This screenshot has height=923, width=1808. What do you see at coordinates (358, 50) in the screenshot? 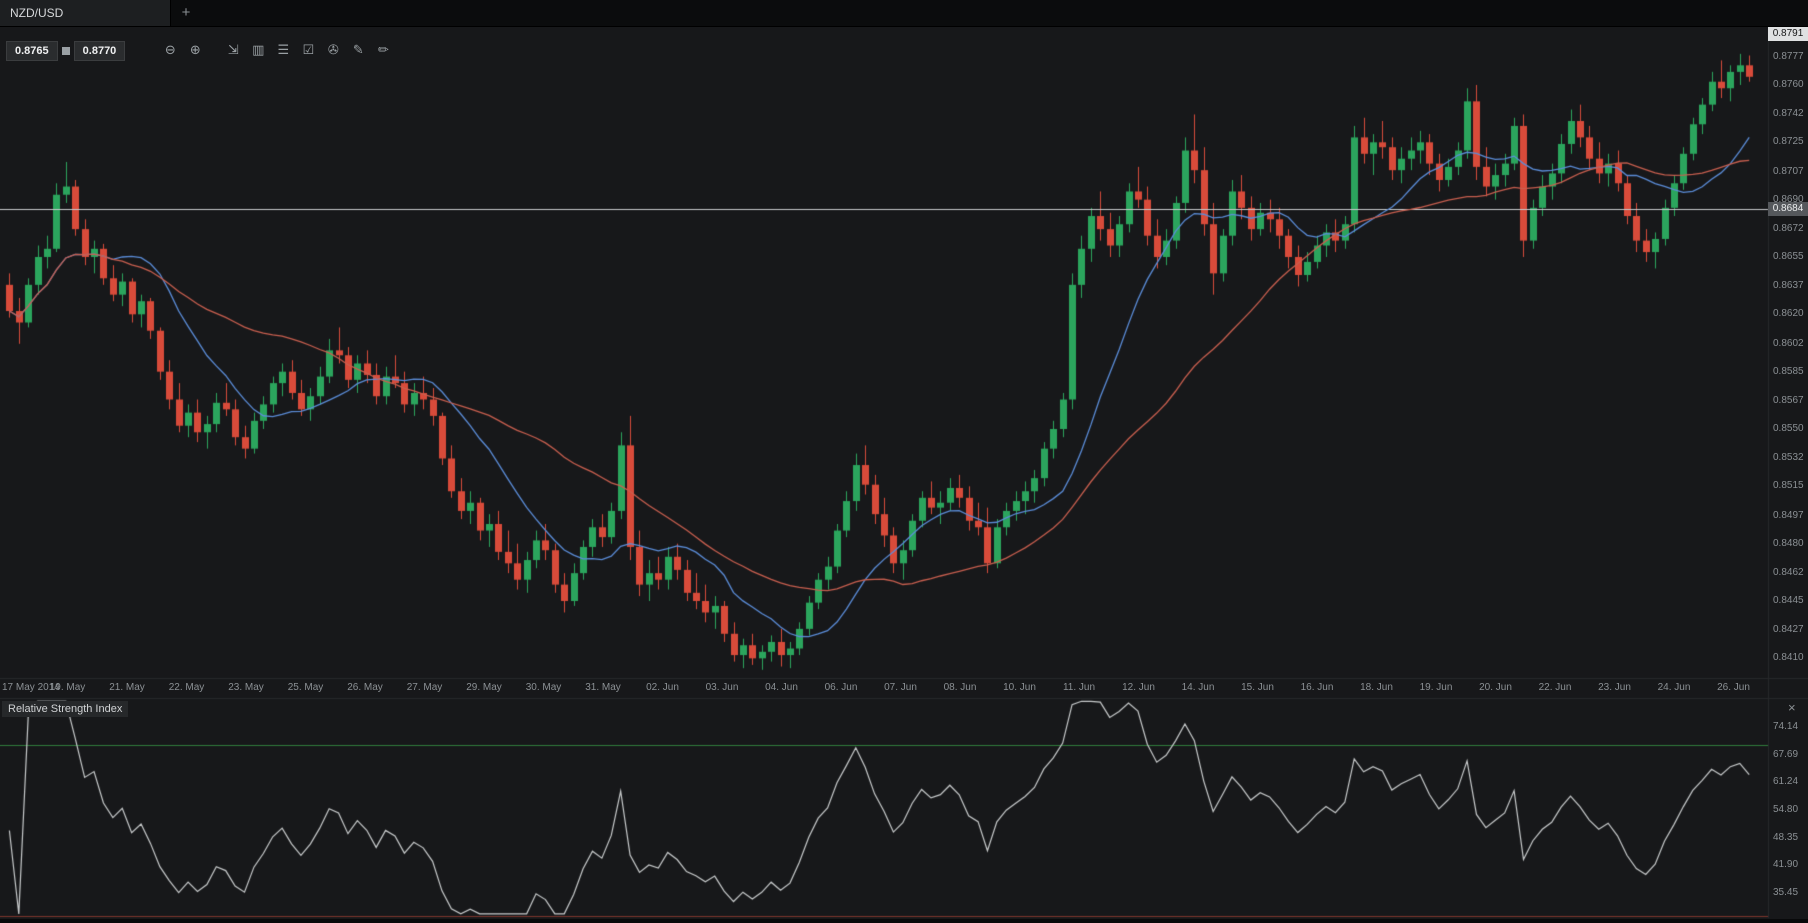
I see `edit-annotations-icon: ✎` at bounding box center [358, 50].